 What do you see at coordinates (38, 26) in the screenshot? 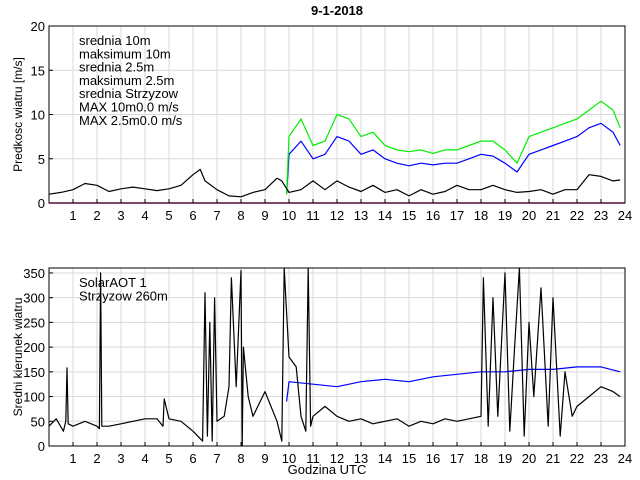
I see `y-tick-label: 20` at bounding box center [38, 26].